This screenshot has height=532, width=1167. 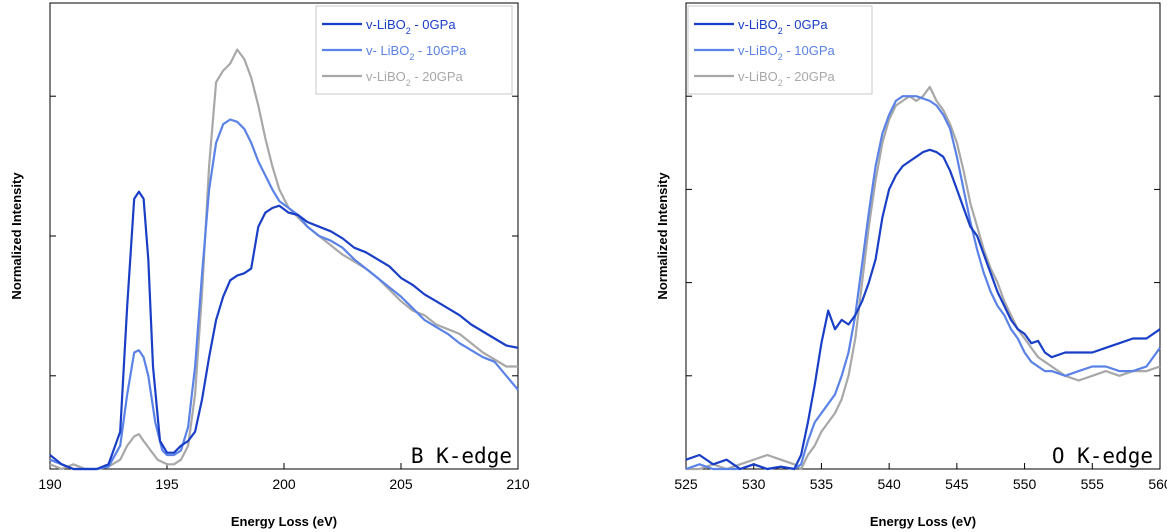 I want to click on x-tick-label: 525, so click(x=686, y=484).